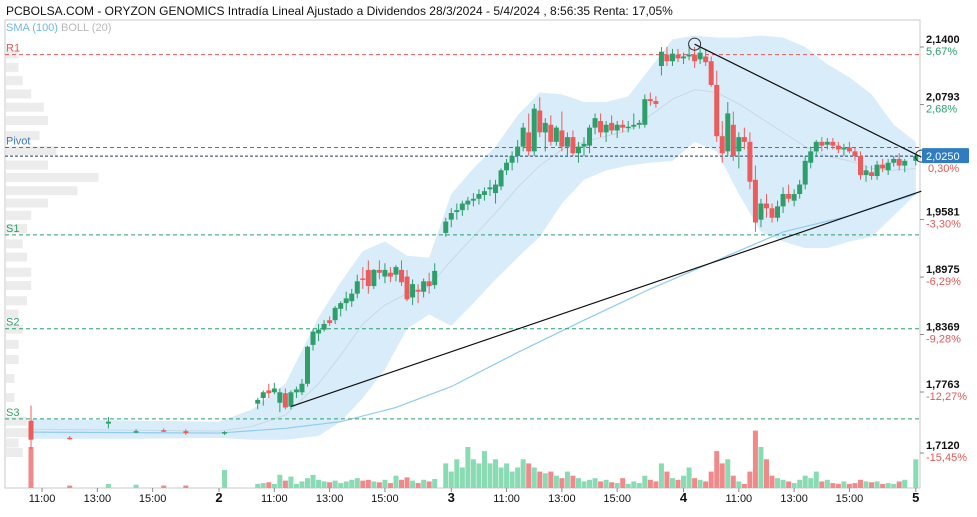 Image resolution: width=977 pixels, height=517 pixels. I want to click on legend-sma: SMA (100), so click(32, 28).